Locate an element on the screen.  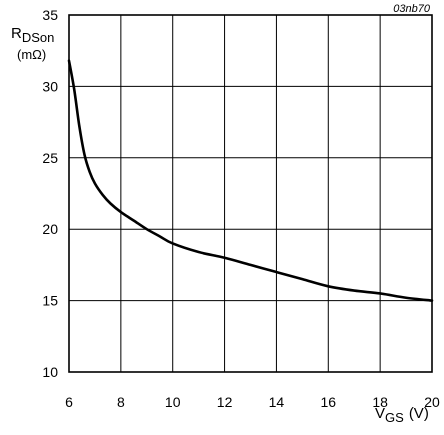
x-tick-label: 6 is located at coordinates (69, 402).